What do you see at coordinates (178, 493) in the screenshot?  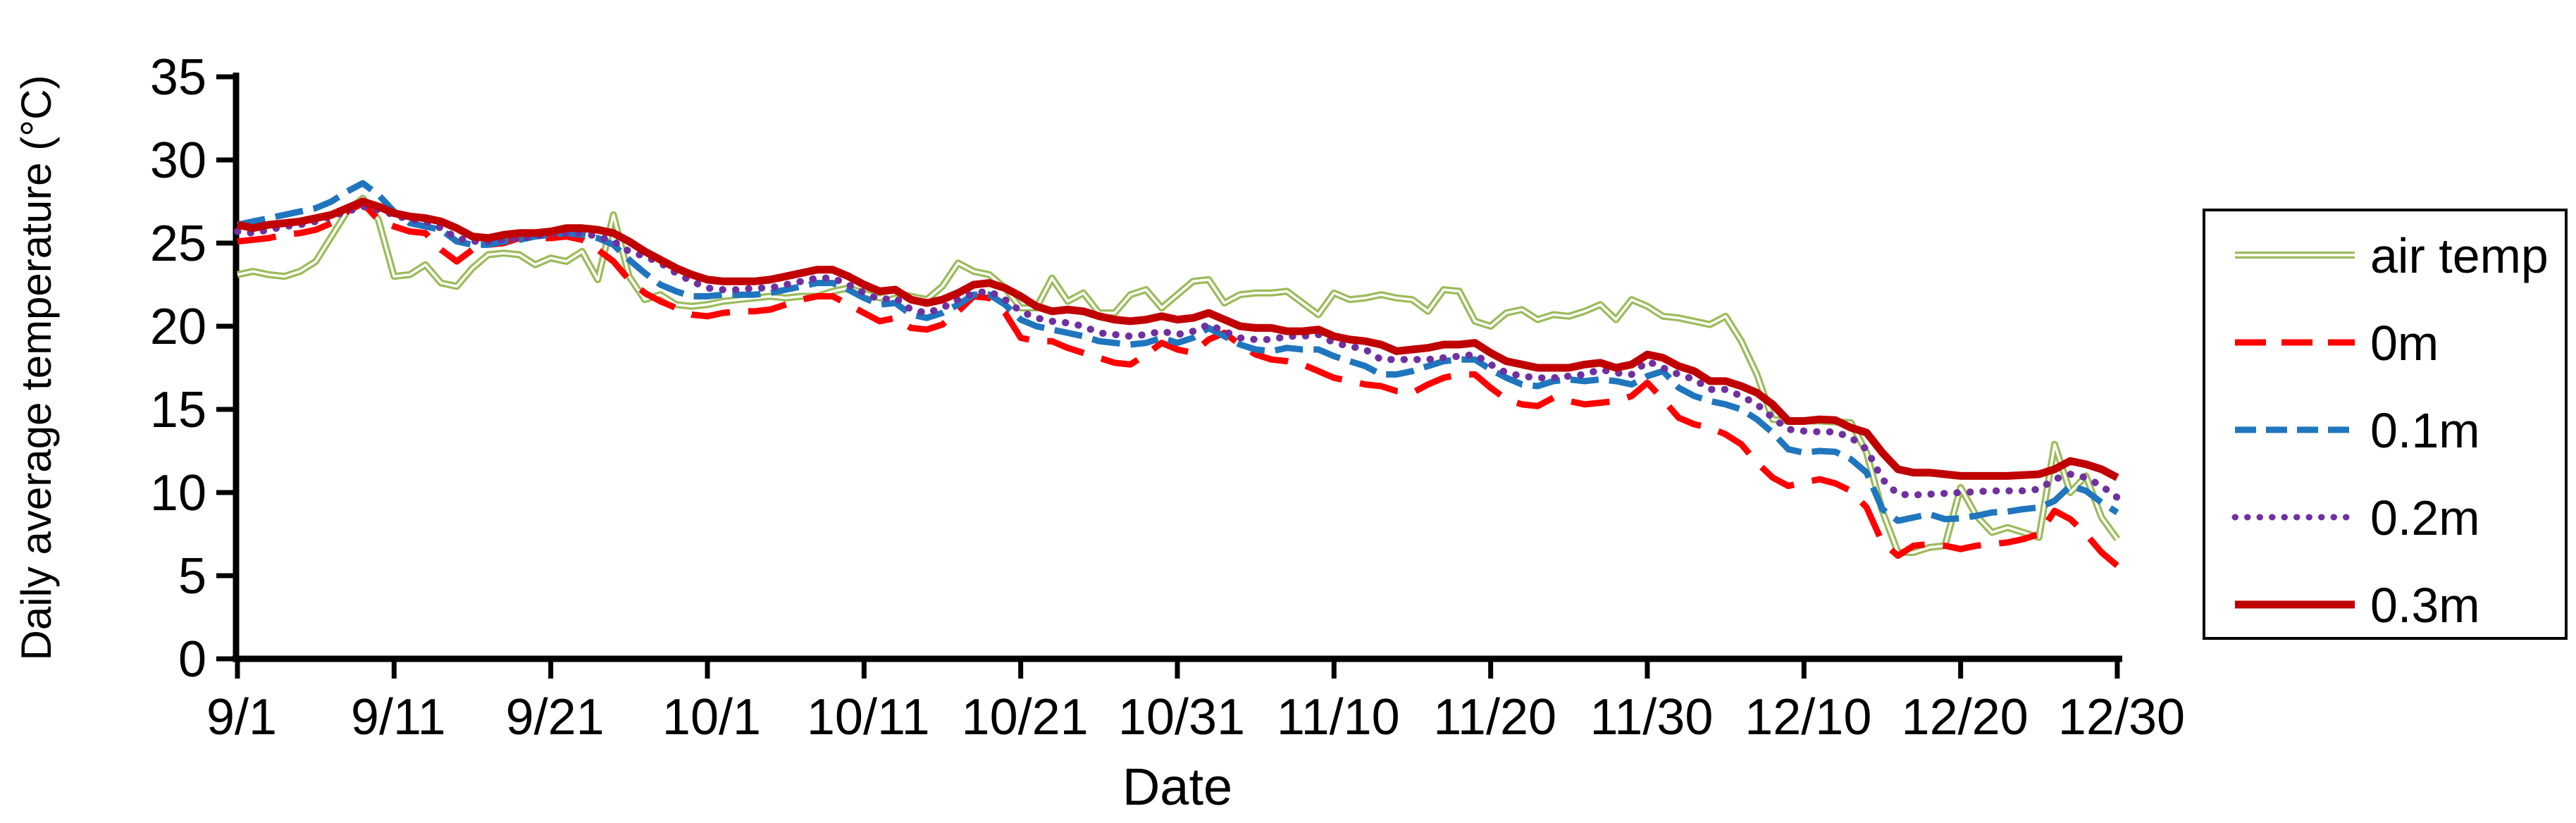 I see `y-tick-label: 10` at bounding box center [178, 493].